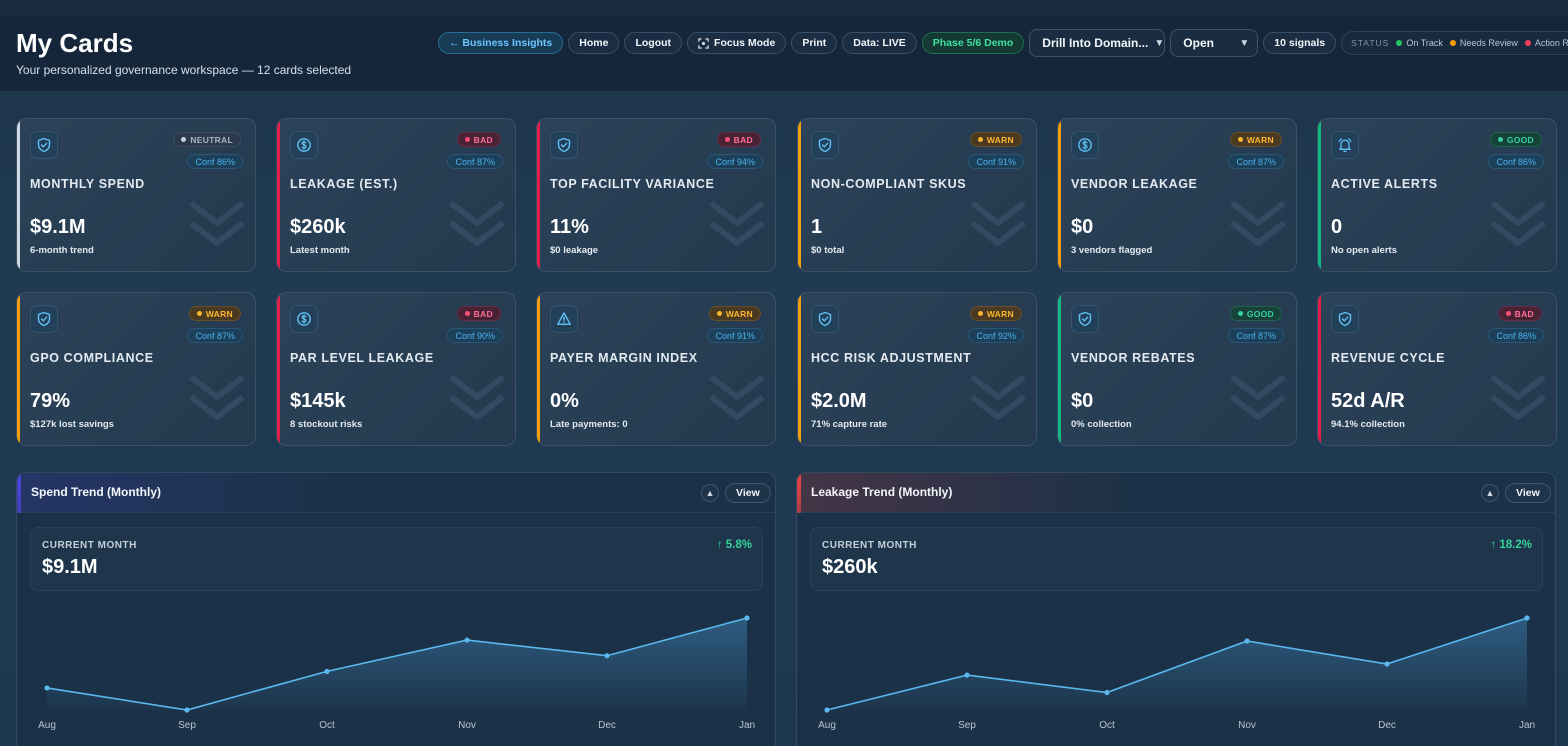  I want to click on chevron-down-icon: ▼, so click(1244, 43).